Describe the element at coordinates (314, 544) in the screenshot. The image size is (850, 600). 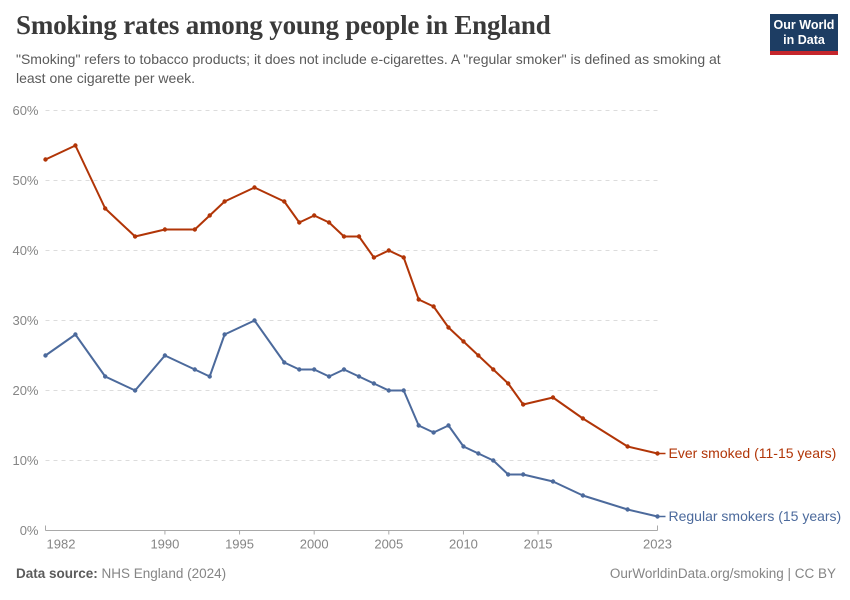
I see `x-axis-tick-label: 2000` at that location.